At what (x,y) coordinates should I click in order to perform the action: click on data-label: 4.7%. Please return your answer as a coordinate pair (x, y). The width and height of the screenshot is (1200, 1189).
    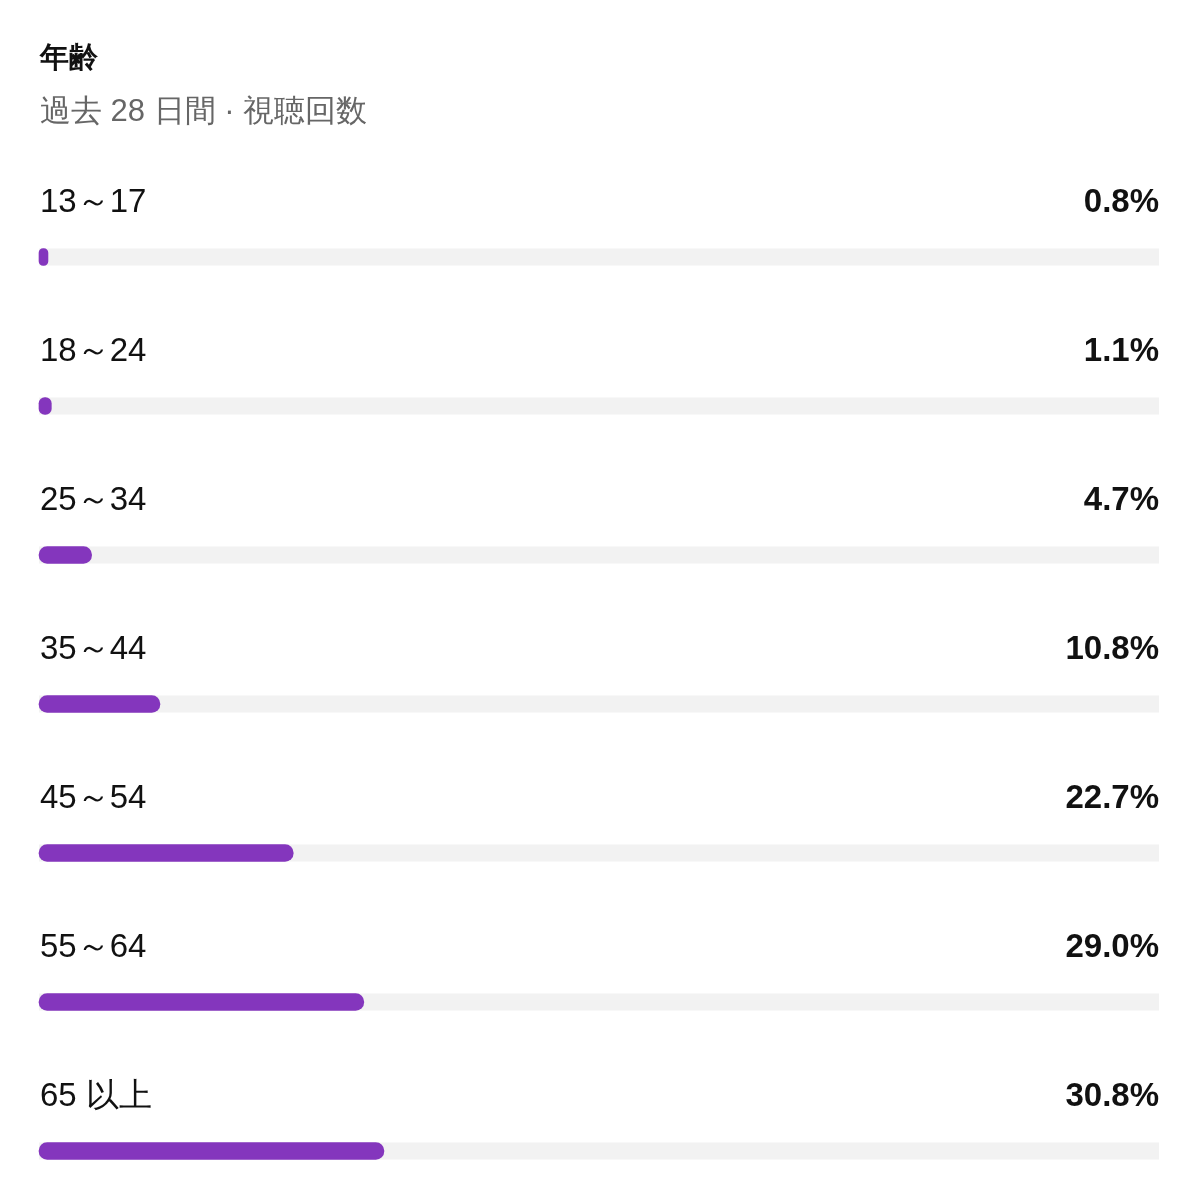
    Looking at the image, I should click on (1121, 499).